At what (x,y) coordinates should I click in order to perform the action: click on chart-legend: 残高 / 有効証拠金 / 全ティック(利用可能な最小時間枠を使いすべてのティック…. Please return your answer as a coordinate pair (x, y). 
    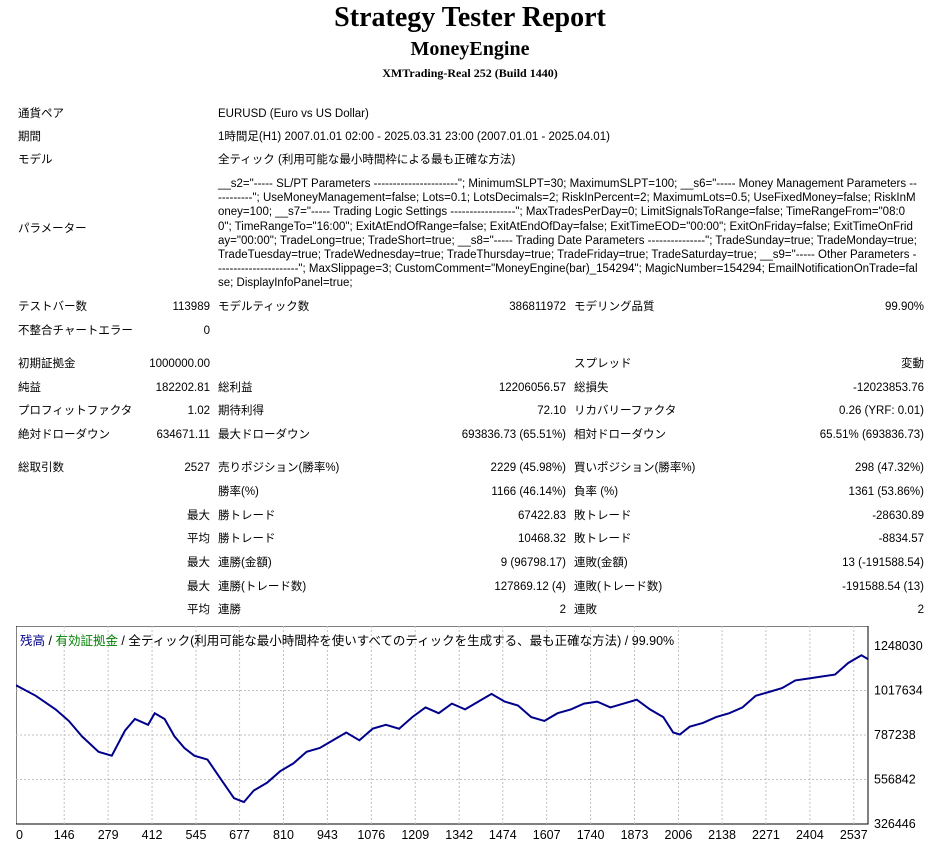
    Looking at the image, I should click on (347, 639).